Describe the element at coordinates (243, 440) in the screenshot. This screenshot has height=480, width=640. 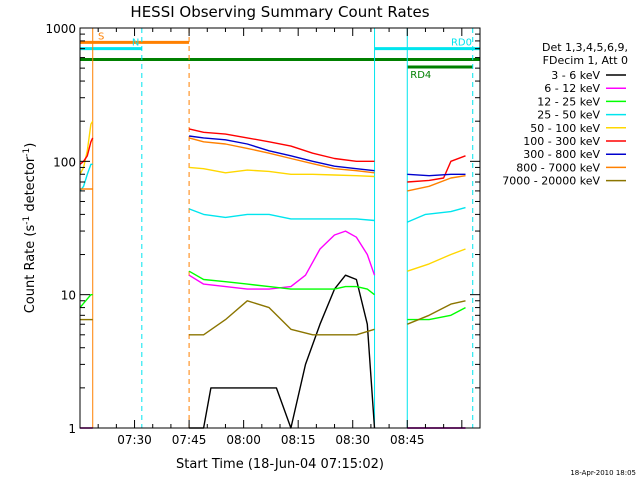
I see `x-tick-label: 08:00` at that location.